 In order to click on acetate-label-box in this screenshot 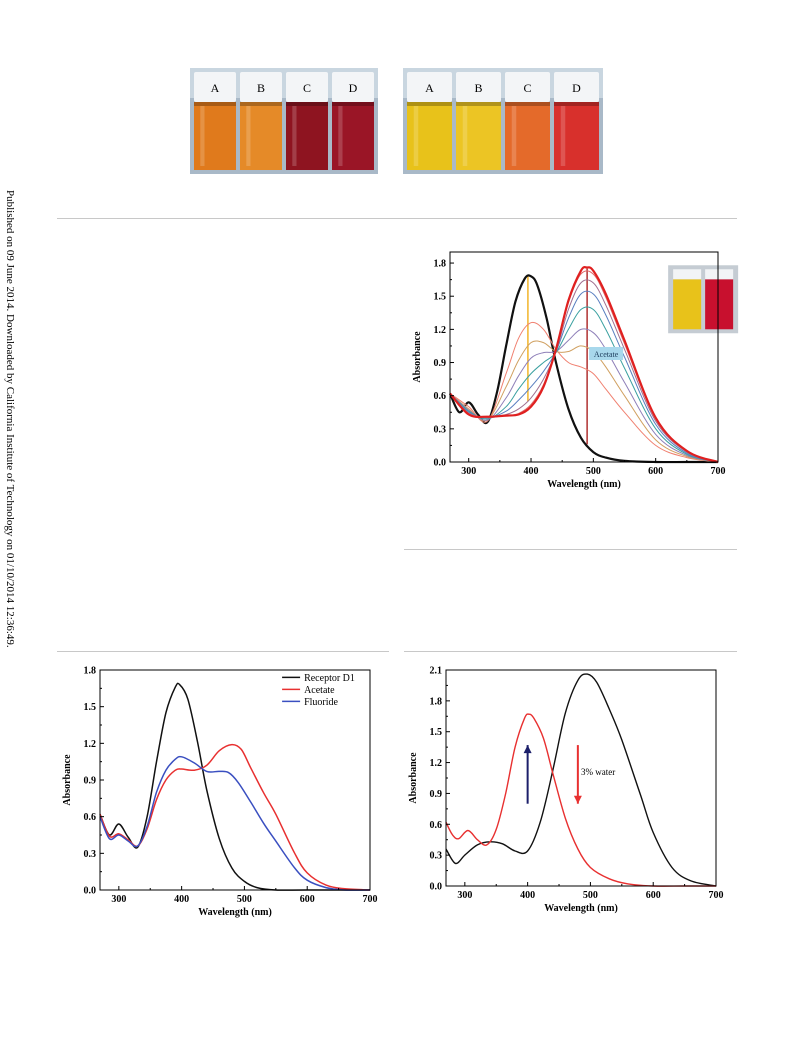, I will do `click(606, 353)`.